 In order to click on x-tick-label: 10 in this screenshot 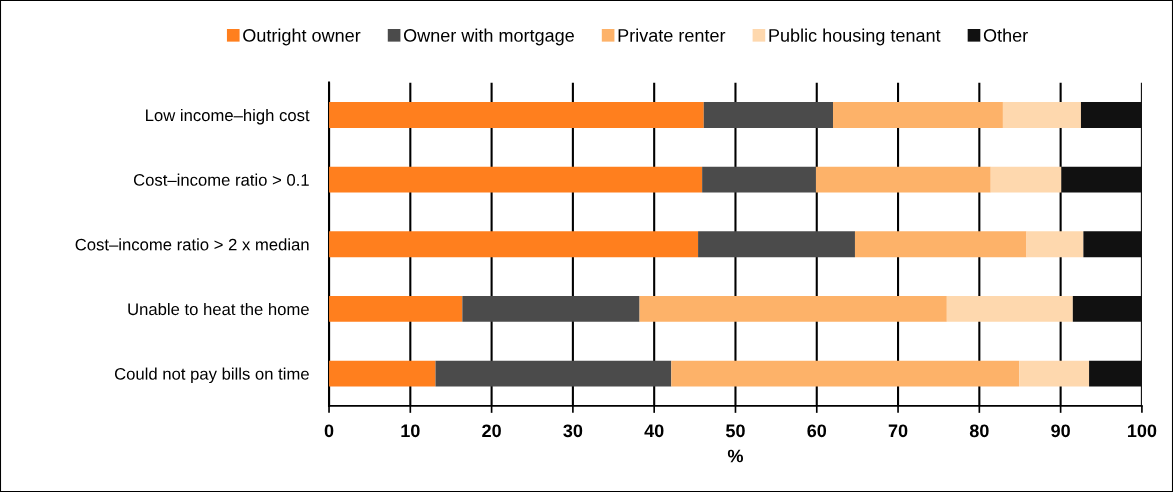, I will do `click(410, 431)`.